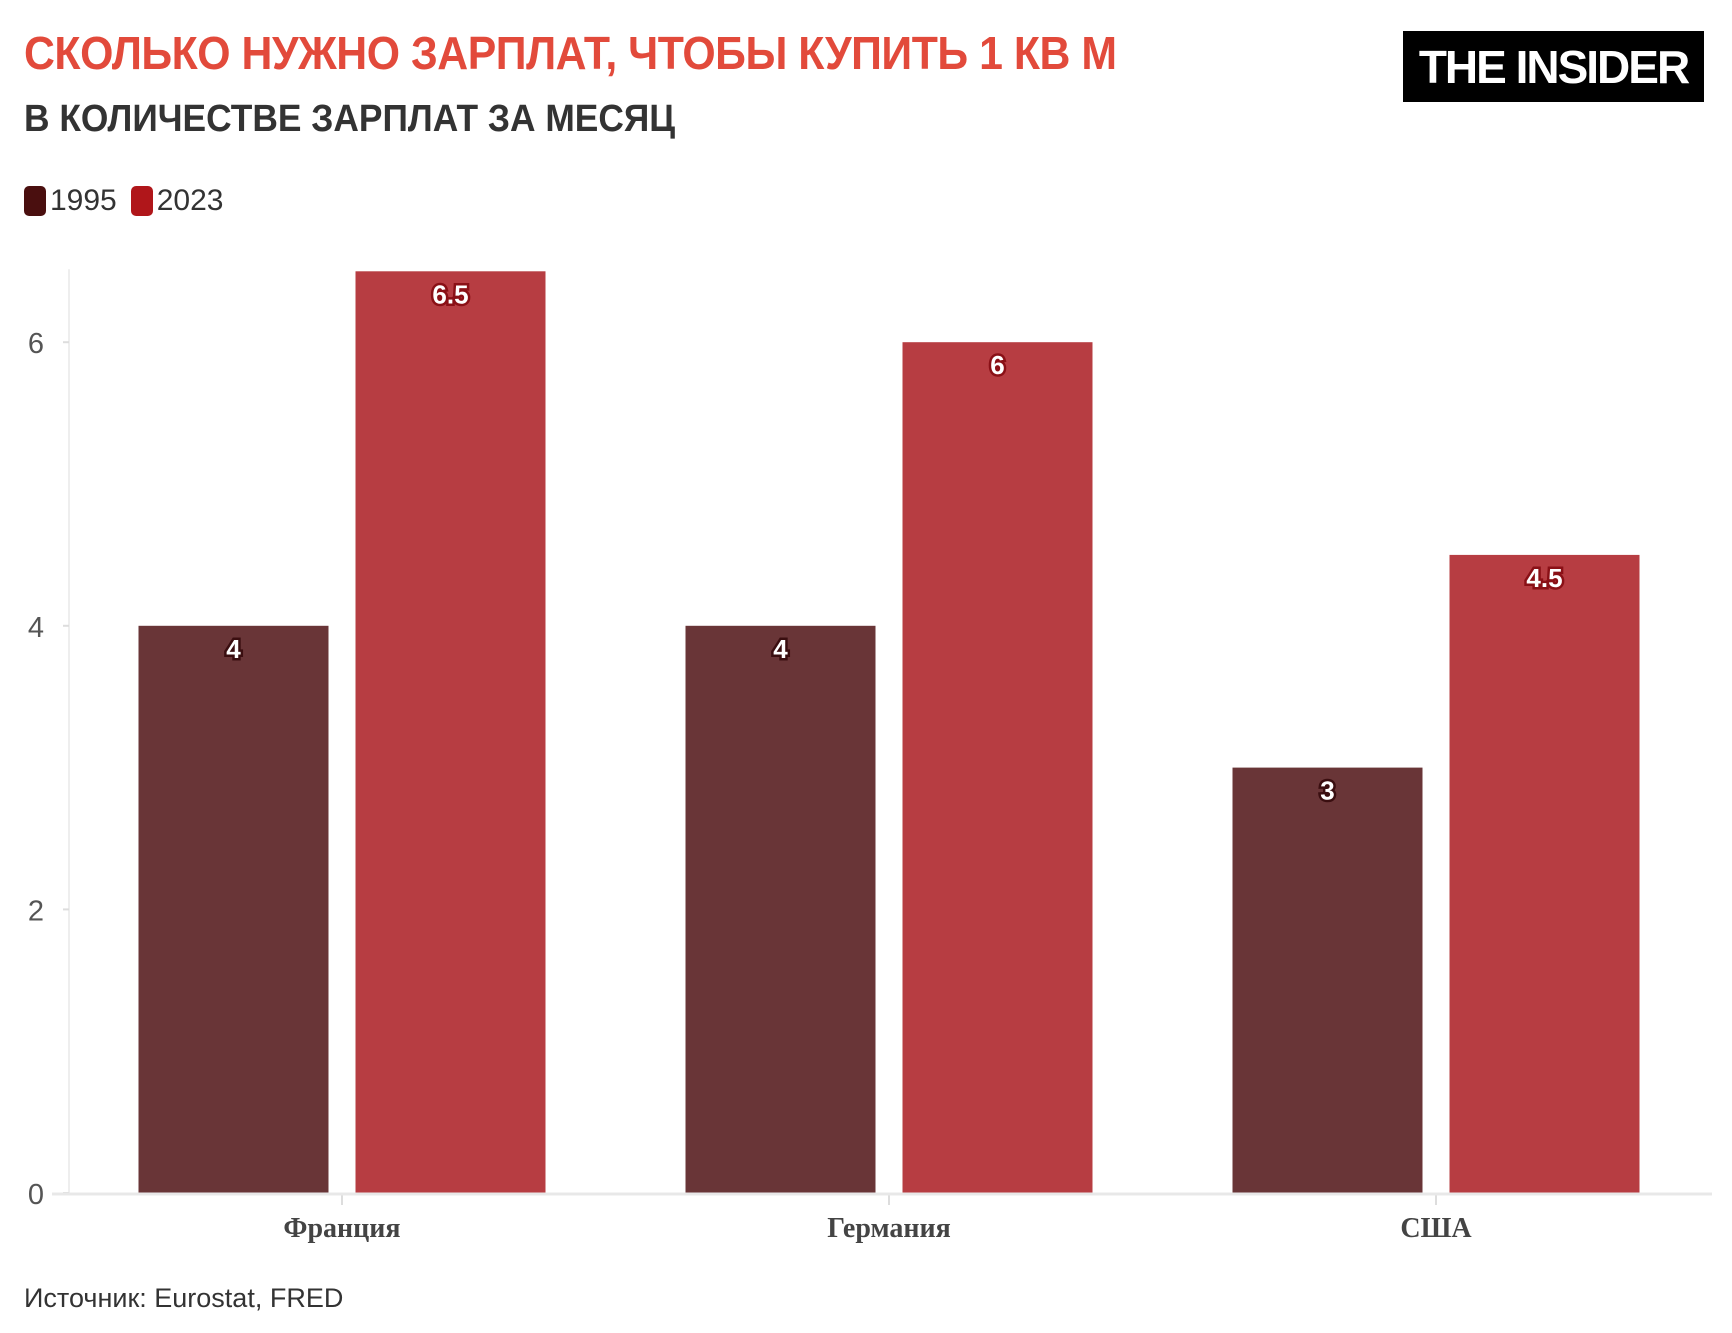 The width and height of the screenshot is (1732, 1333). What do you see at coordinates (1553, 66) in the screenshot?
I see `the-insider-logo: THE INSIDER` at bounding box center [1553, 66].